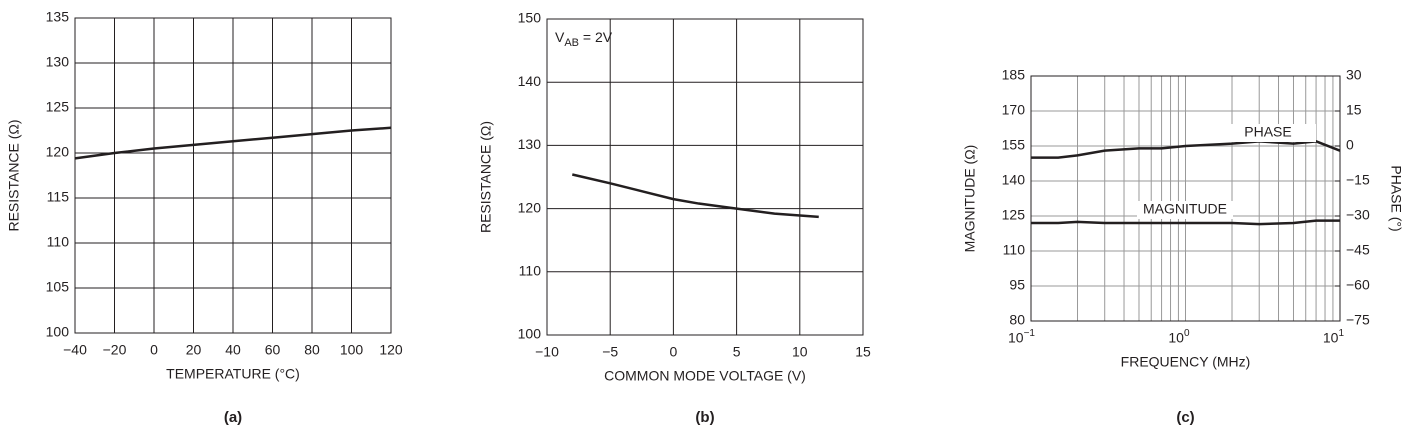 The image size is (1406, 445). What do you see at coordinates (1186, 362) in the screenshot?
I see `x-axis-label: FREQUENCY (MHz)` at bounding box center [1186, 362].